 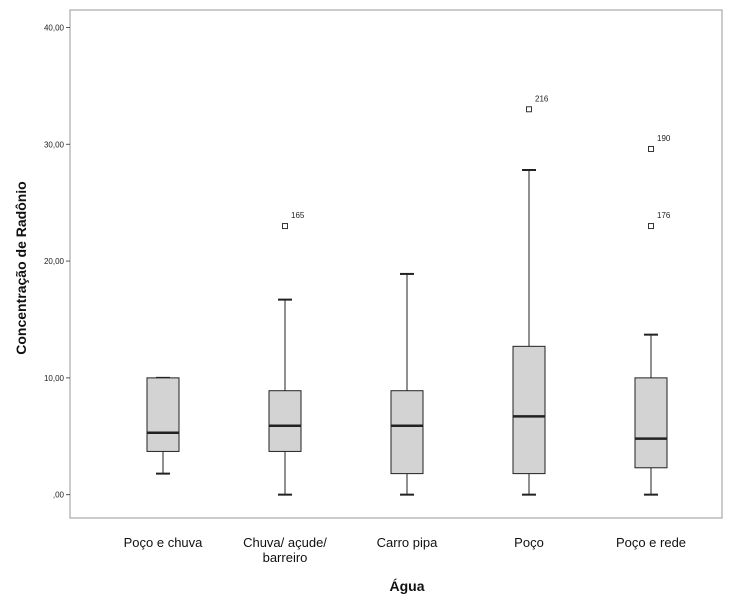 What do you see at coordinates (407, 586) in the screenshot?
I see `x-axis-title: Água` at bounding box center [407, 586].